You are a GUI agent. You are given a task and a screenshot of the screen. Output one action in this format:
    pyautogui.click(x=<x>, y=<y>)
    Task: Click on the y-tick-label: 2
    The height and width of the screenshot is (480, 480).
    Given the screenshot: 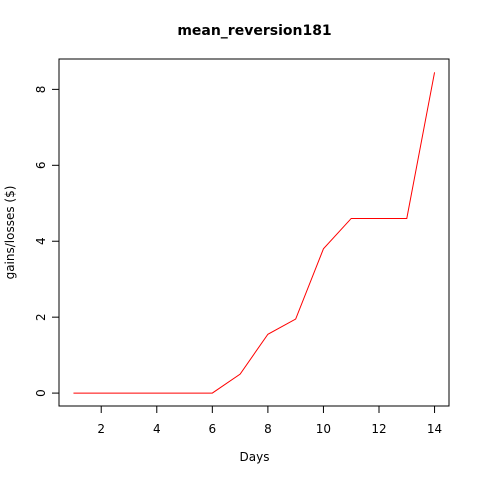 What is the action you would take?
    pyautogui.click(x=41, y=317)
    